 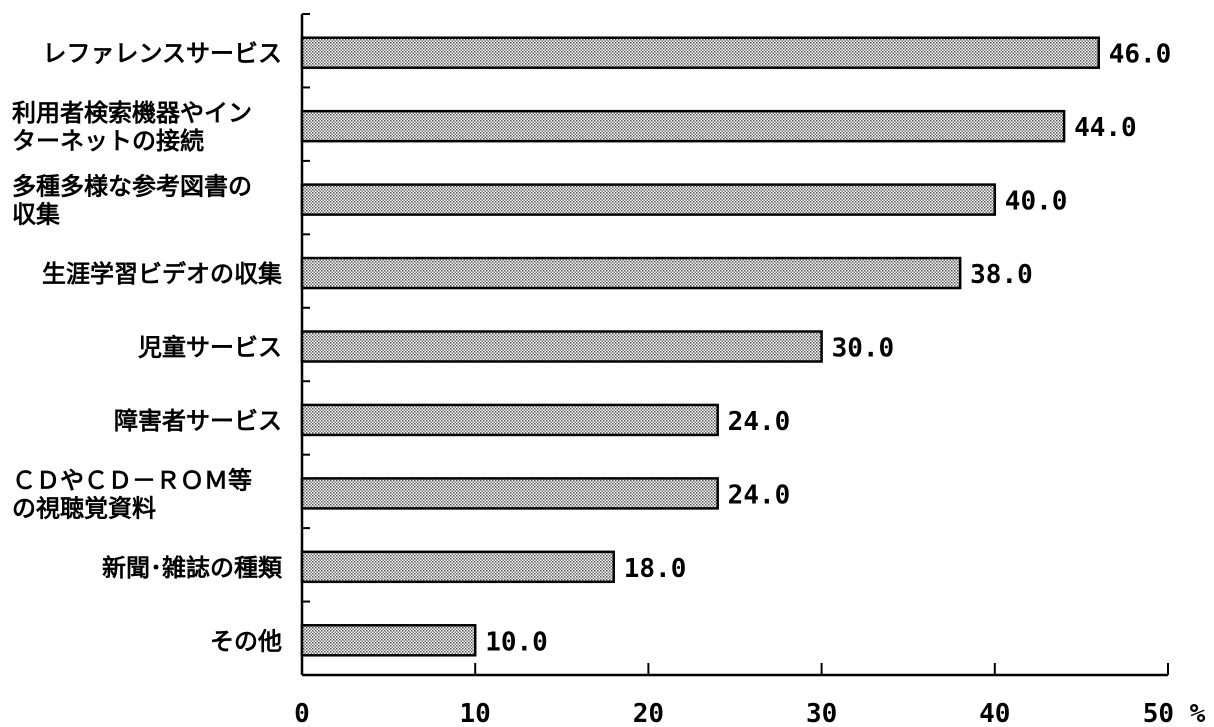 I want to click on value-label: 44.0, so click(x=1105, y=128).